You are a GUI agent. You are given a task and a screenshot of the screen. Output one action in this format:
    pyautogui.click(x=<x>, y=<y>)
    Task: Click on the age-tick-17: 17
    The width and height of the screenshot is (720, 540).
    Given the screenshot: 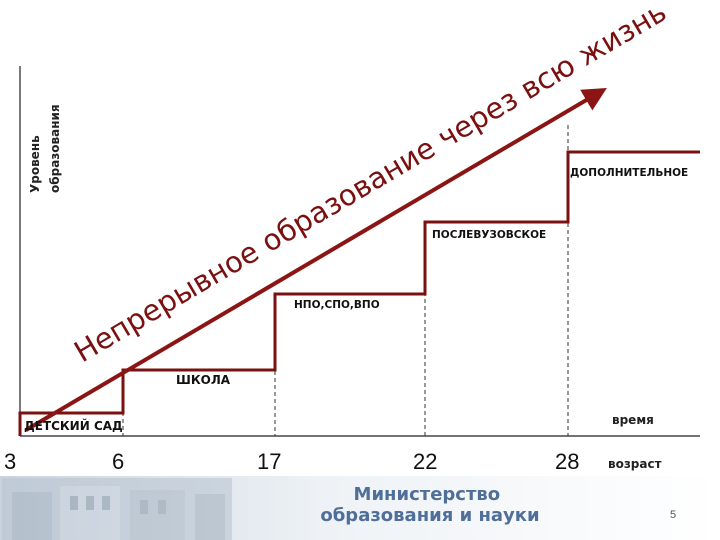 What is the action you would take?
    pyautogui.click(x=269, y=461)
    